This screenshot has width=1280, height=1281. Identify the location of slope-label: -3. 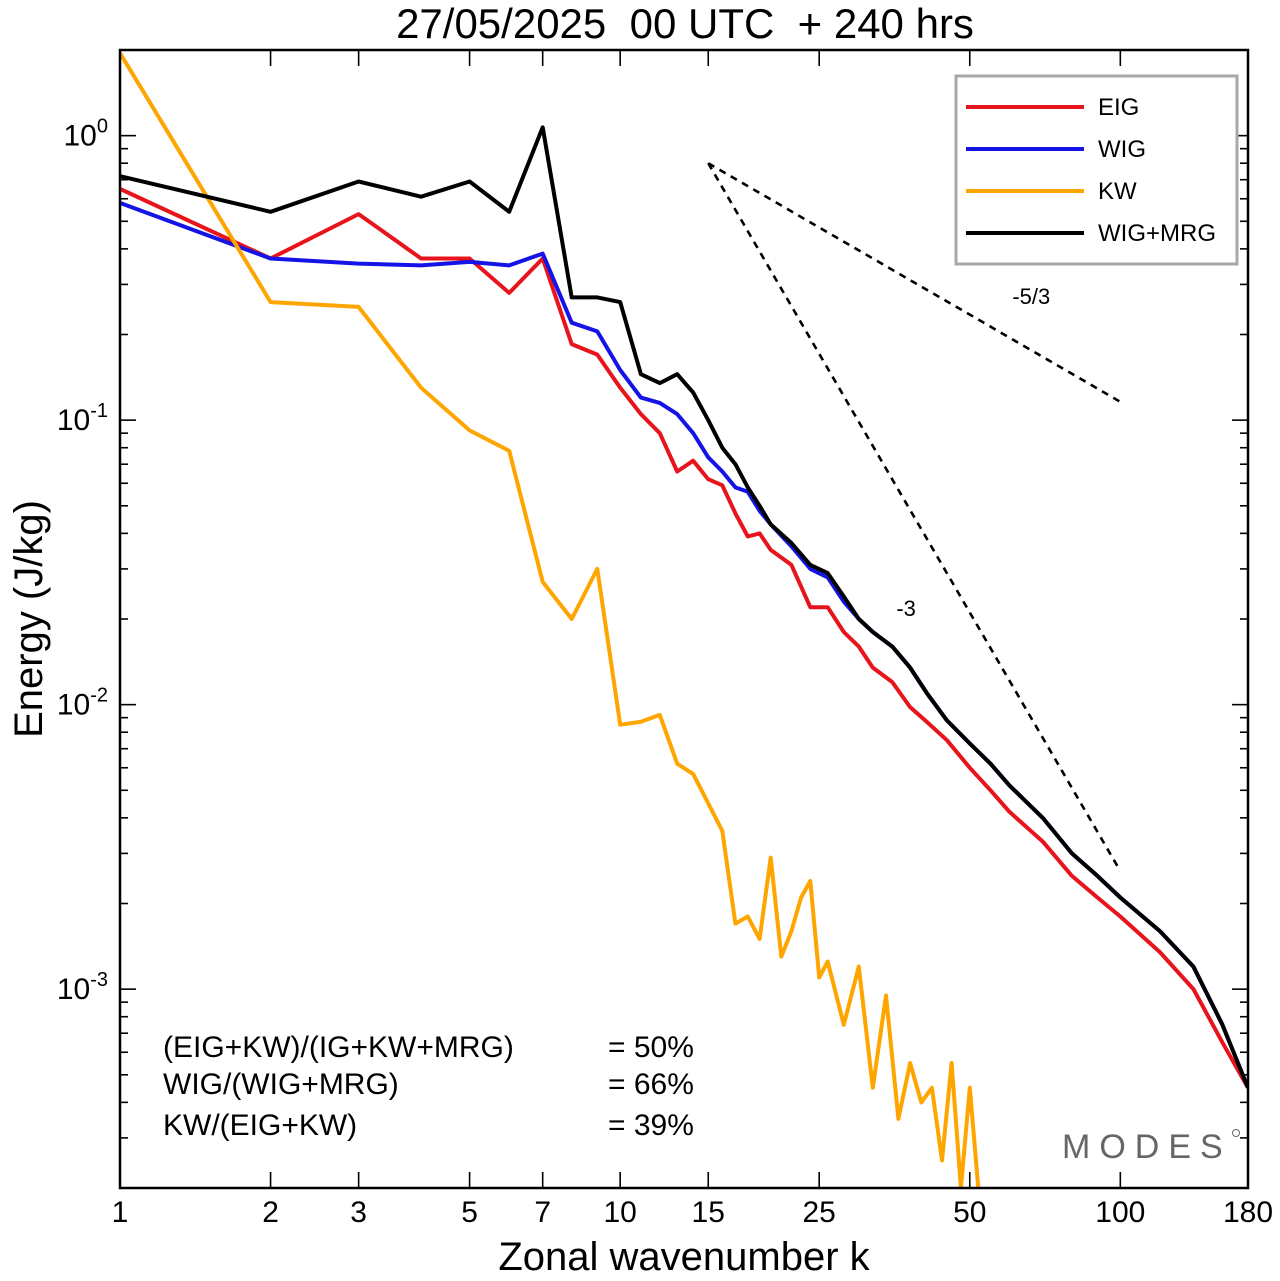
(906, 608).